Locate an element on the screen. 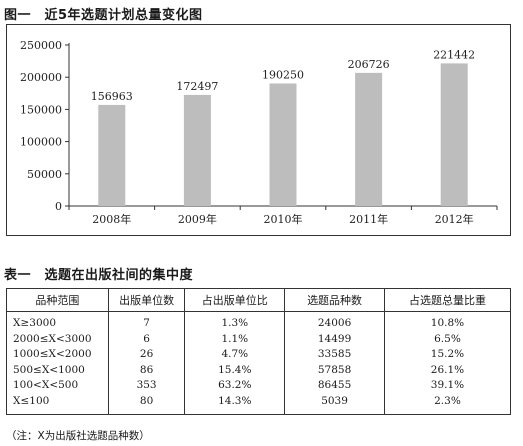 This screenshot has height=446, width=523. table-cell: 7 is located at coordinates (146, 321).